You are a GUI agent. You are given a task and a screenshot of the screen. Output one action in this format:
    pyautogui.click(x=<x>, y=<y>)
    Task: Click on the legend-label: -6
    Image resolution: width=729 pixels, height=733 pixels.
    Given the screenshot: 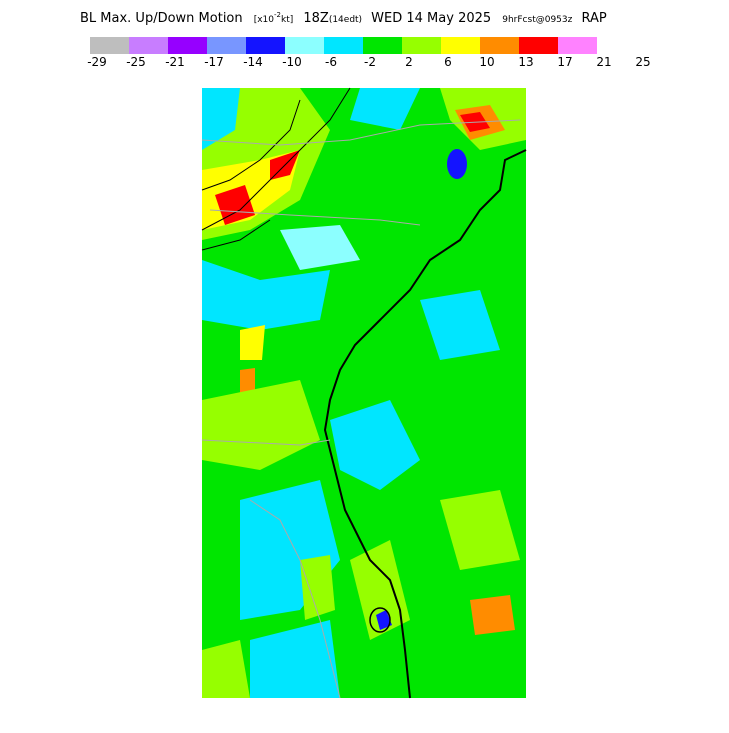 What is the action you would take?
    pyautogui.click(x=331, y=62)
    